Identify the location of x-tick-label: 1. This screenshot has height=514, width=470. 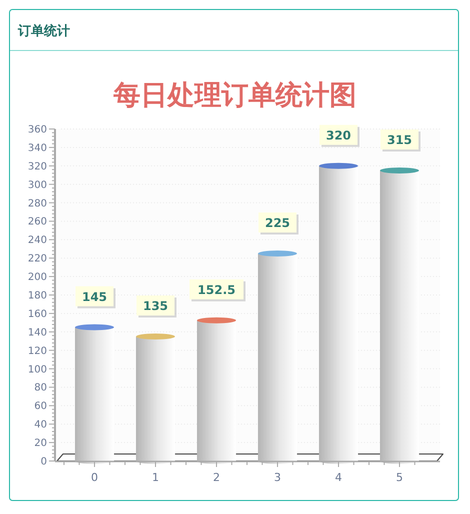
(155, 477).